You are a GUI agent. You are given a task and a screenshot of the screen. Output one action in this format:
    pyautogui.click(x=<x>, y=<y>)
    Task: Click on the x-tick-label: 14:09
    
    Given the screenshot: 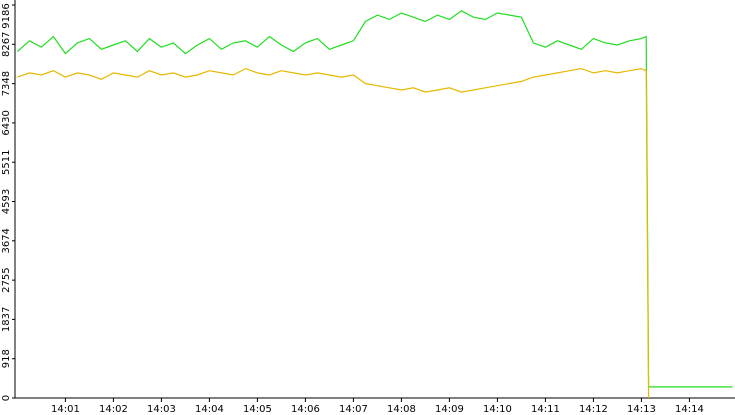 What is the action you would take?
    pyautogui.click(x=449, y=409)
    